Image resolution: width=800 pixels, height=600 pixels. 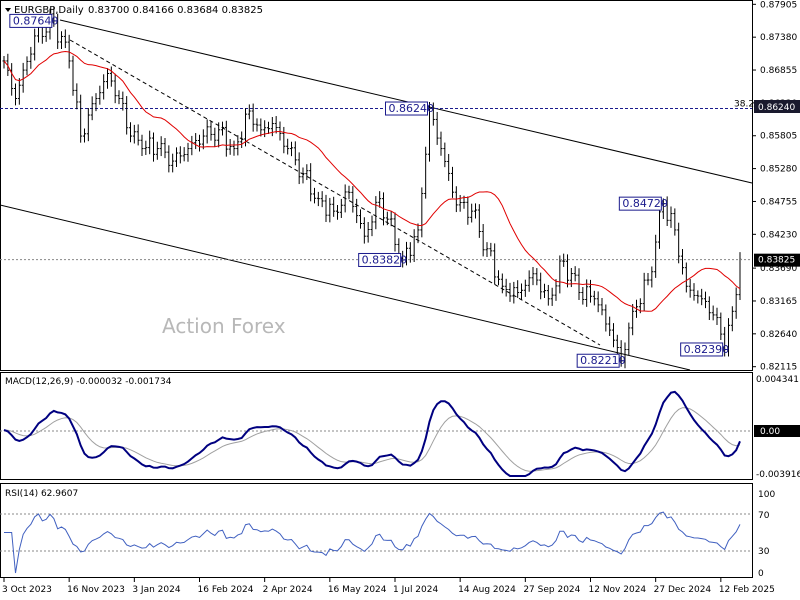 What do you see at coordinates (776, 261) in the screenshot?
I see `current-price-tag-text: 0.83825` at bounding box center [776, 261].